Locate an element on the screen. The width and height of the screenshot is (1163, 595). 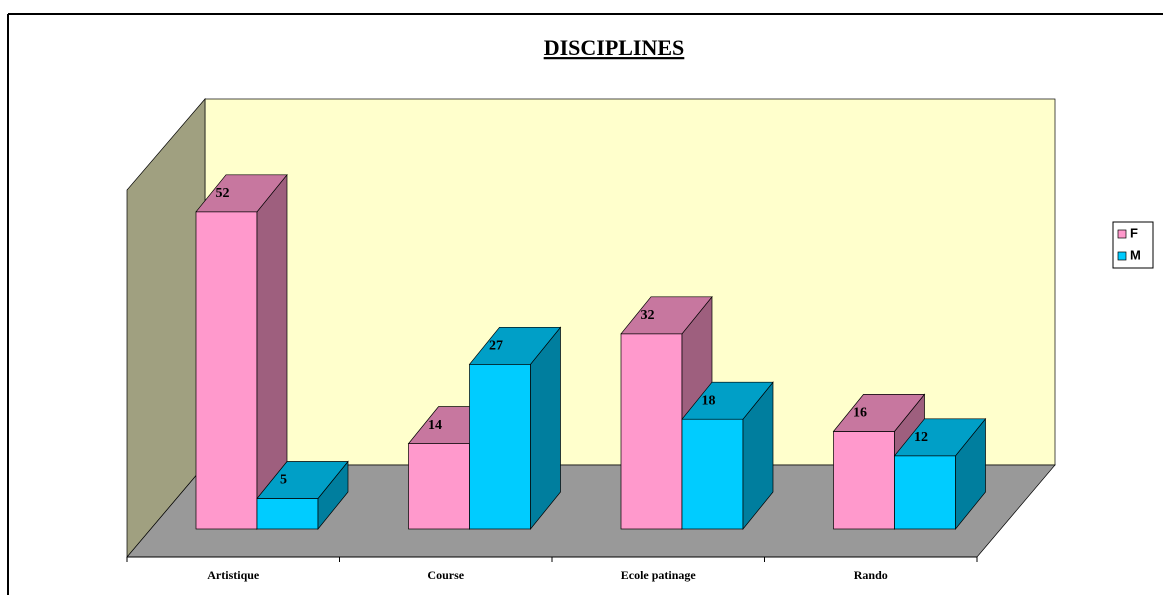
value-label: 32 is located at coordinates (648, 315).